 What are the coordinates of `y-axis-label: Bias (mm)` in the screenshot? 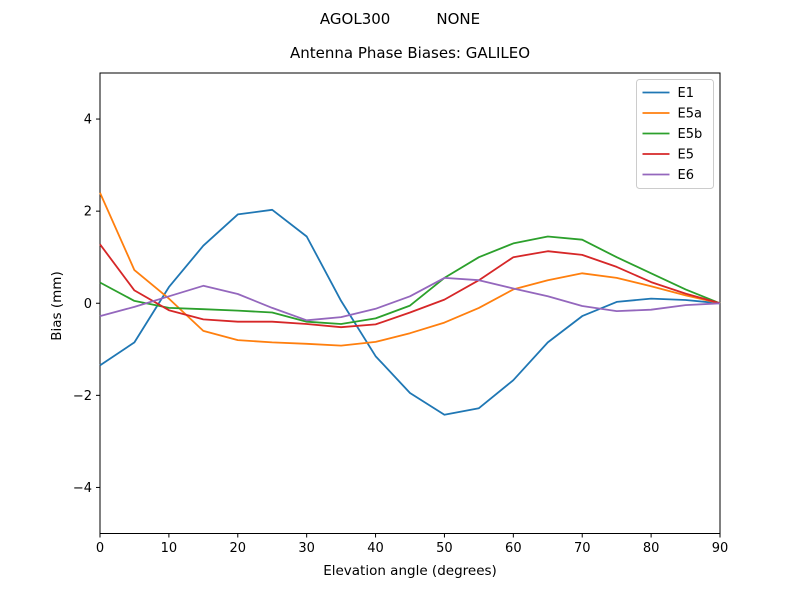 It's located at (57, 306).